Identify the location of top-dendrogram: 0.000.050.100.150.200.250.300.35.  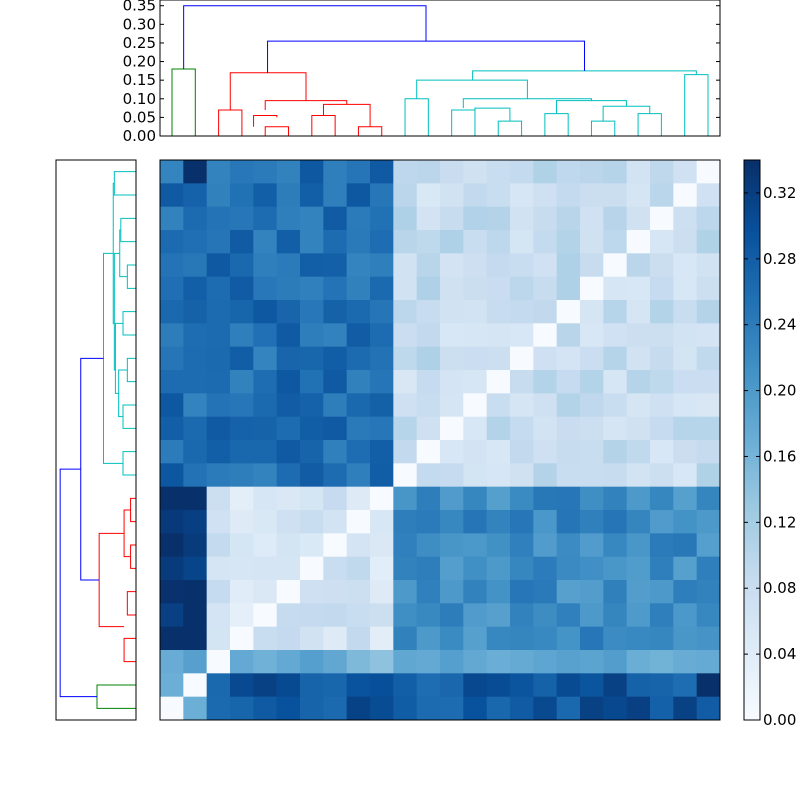
(422, 72).